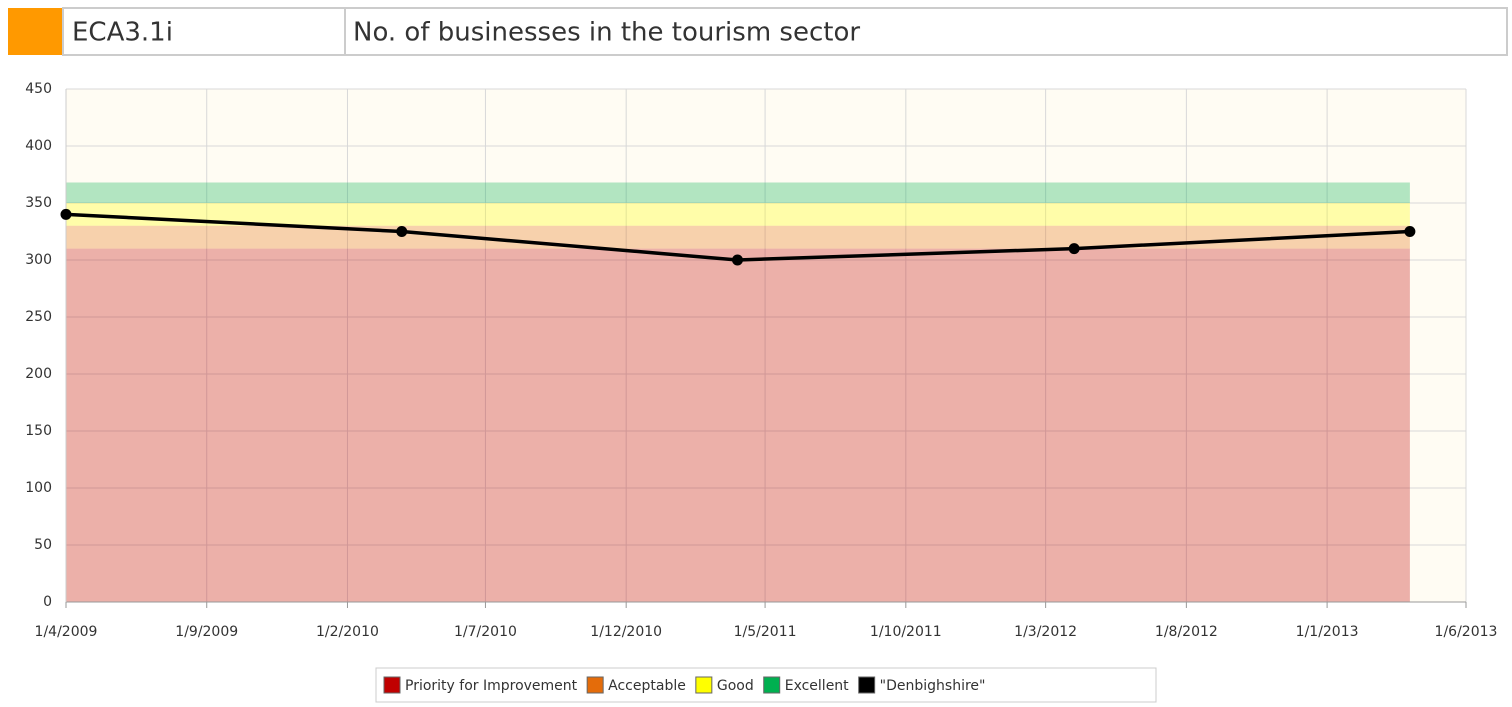 The image size is (1512, 707). Describe the element at coordinates (35, 31) in the screenshot. I see `header-swatch` at that location.